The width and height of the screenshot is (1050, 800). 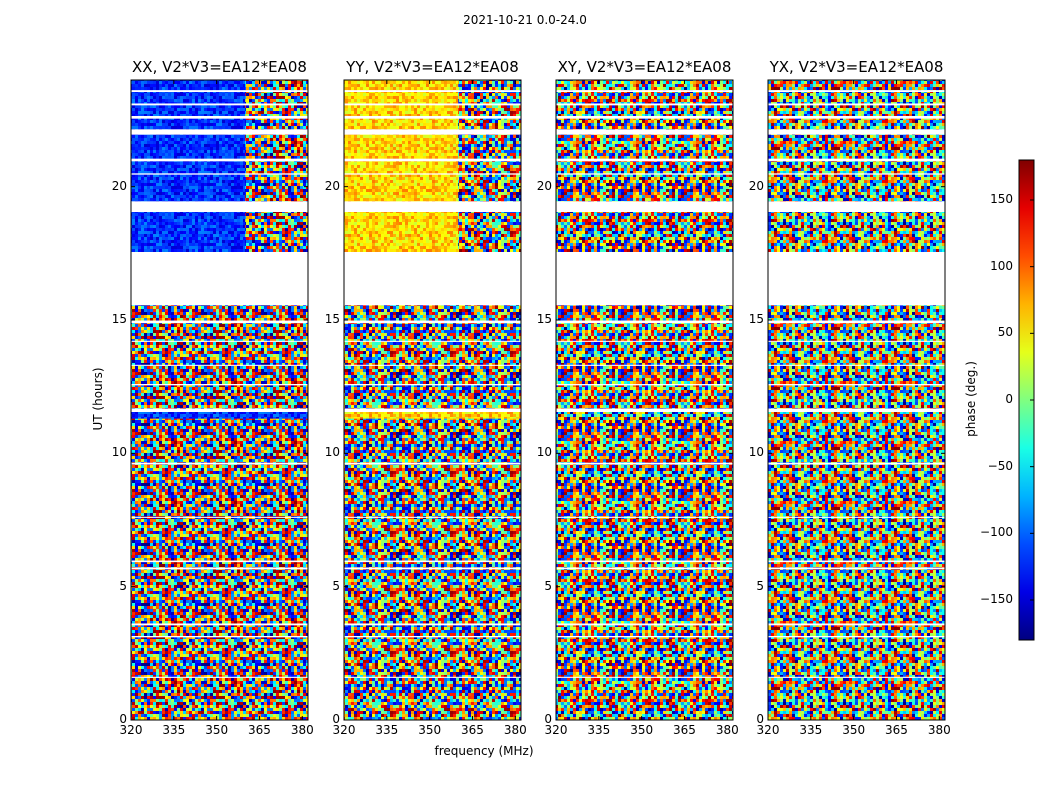 I want to click on coherent-phase-band, so click(x=219, y=414).